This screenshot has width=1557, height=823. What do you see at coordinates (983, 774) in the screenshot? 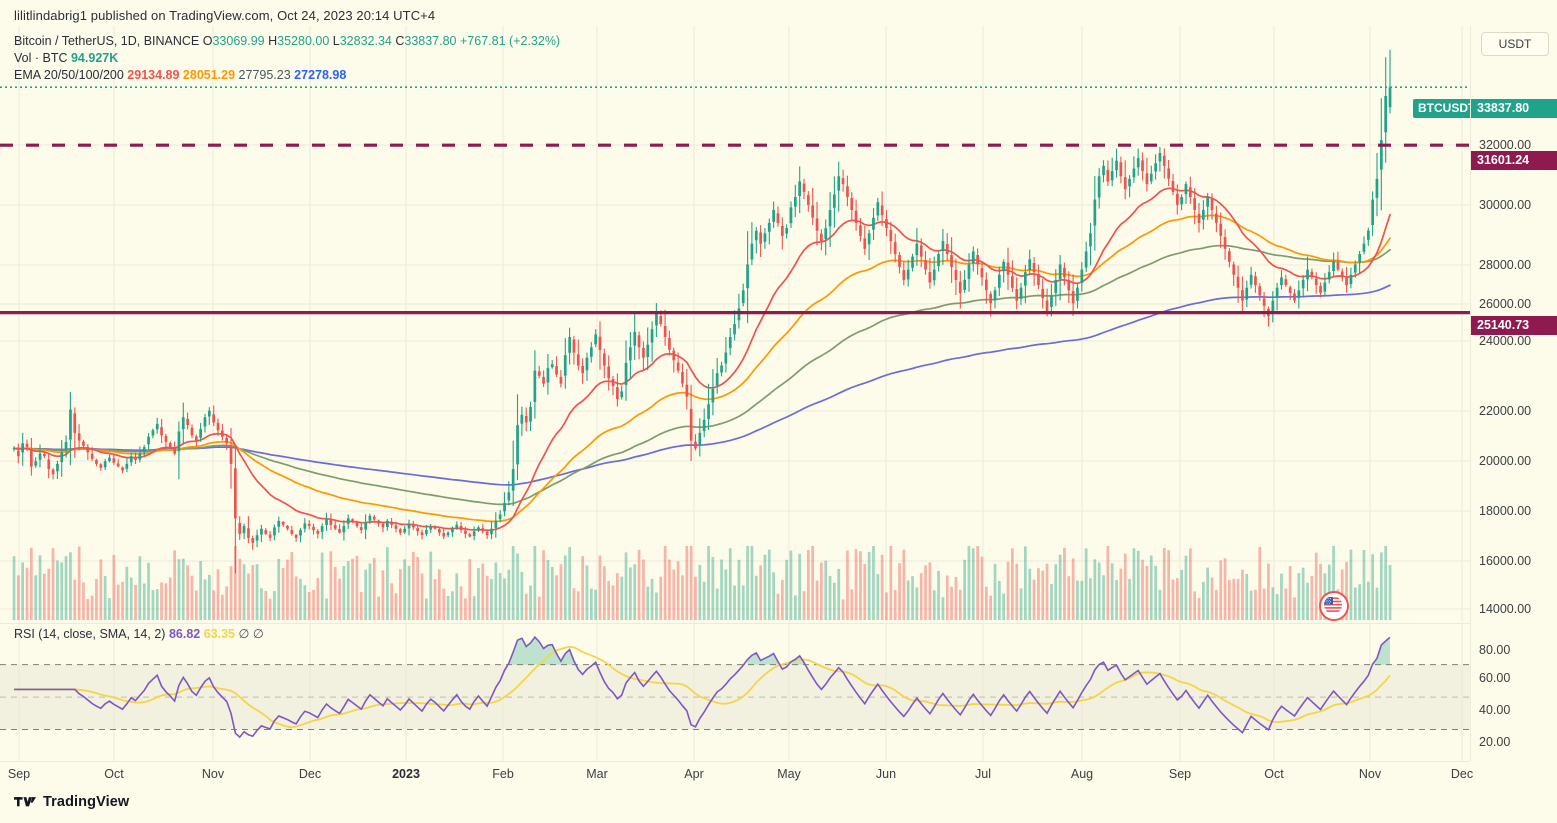
I see `time-axis-tick: Jul` at bounding box center [983, 774].